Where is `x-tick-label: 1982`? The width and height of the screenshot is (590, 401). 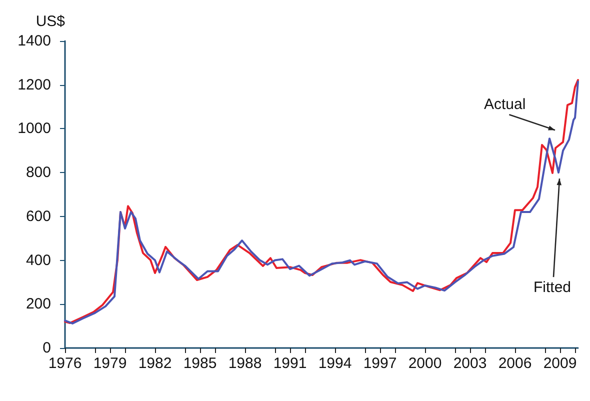 x-tick-label: 1982 is located at coordinates (155, 363).